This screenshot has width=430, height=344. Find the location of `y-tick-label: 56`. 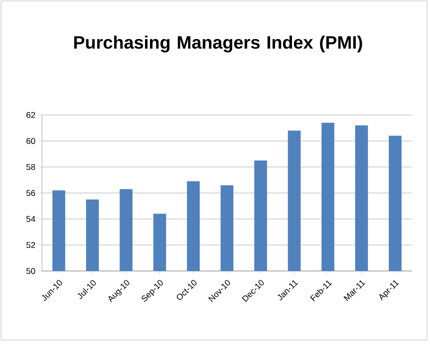

y-tick-label: 56 is located at coordinates (31, 193).